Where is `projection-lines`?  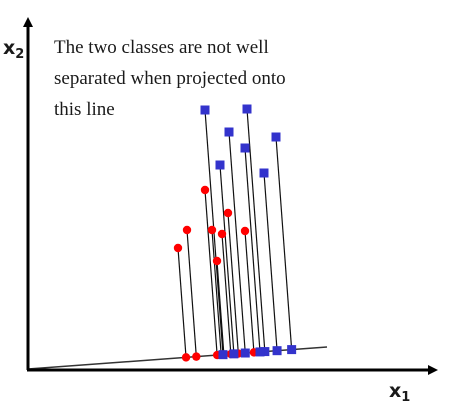 projection-lines is located at coordinates (235, 233).